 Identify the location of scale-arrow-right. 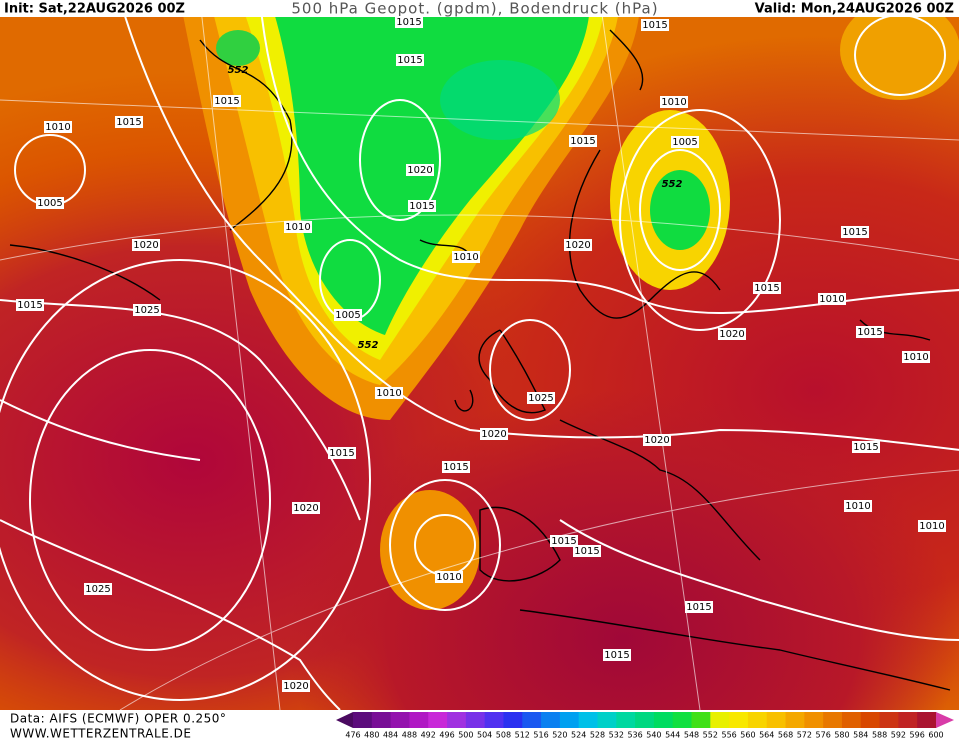
(945, 720).